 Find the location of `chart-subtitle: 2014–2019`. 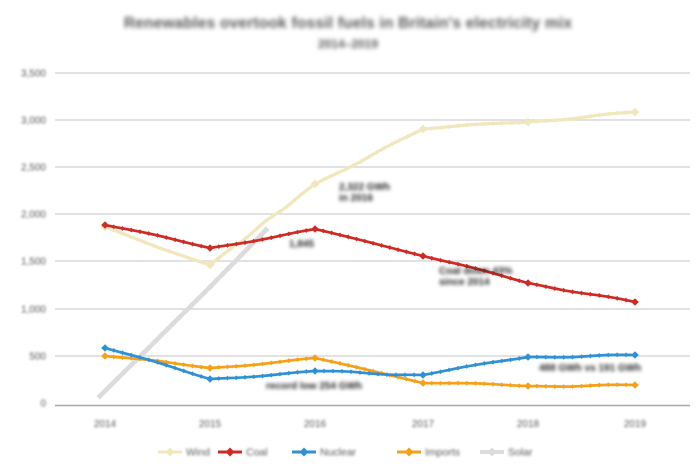

chart-subtitle: 2014–2019 is located at coordinates (348, 44).